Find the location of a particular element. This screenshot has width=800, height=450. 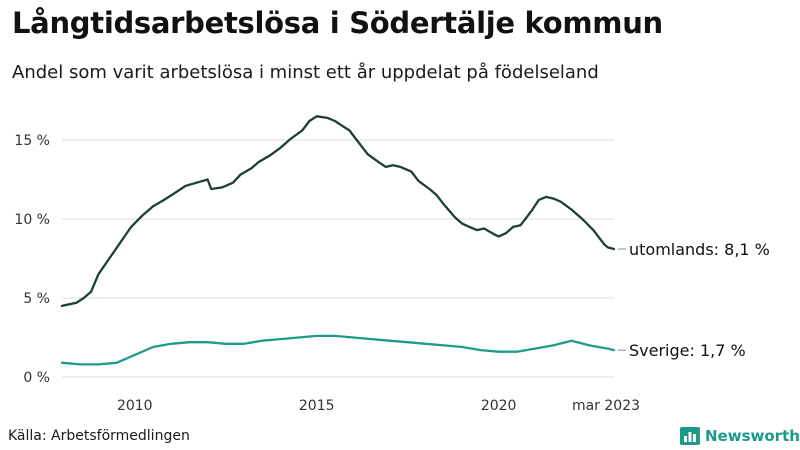

source-note: Källa: Arbetsförmedlingen is located at coordinates (99, 436).